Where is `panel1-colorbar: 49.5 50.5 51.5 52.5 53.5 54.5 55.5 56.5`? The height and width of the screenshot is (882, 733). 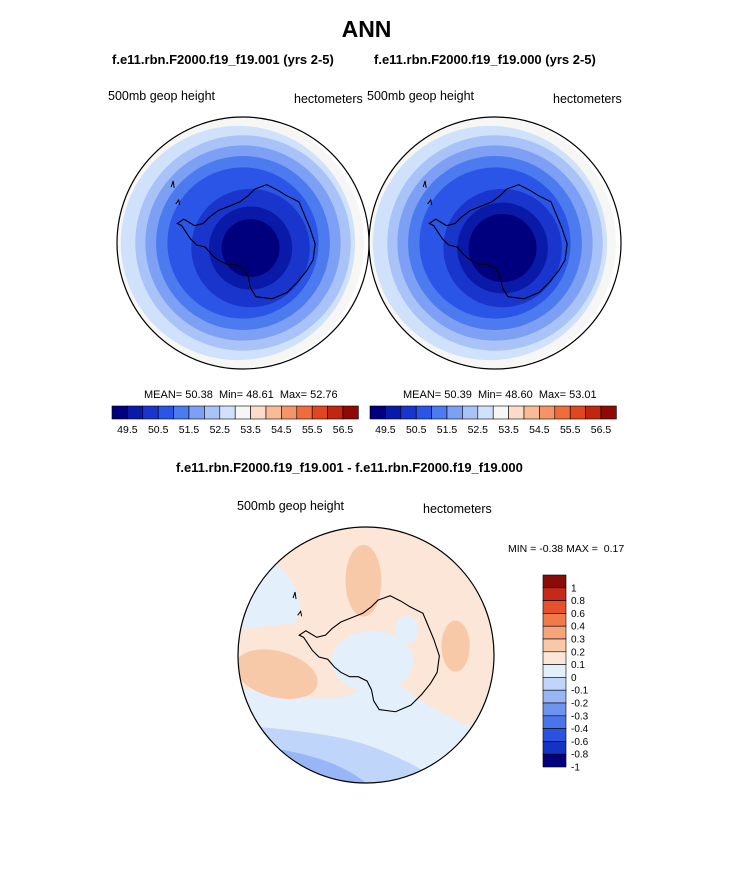 panel1-colorbar: 49.5 50.5 51.5 52.5 53.5 54.5 55.5 56.5 is located at coordinates (235, 420).